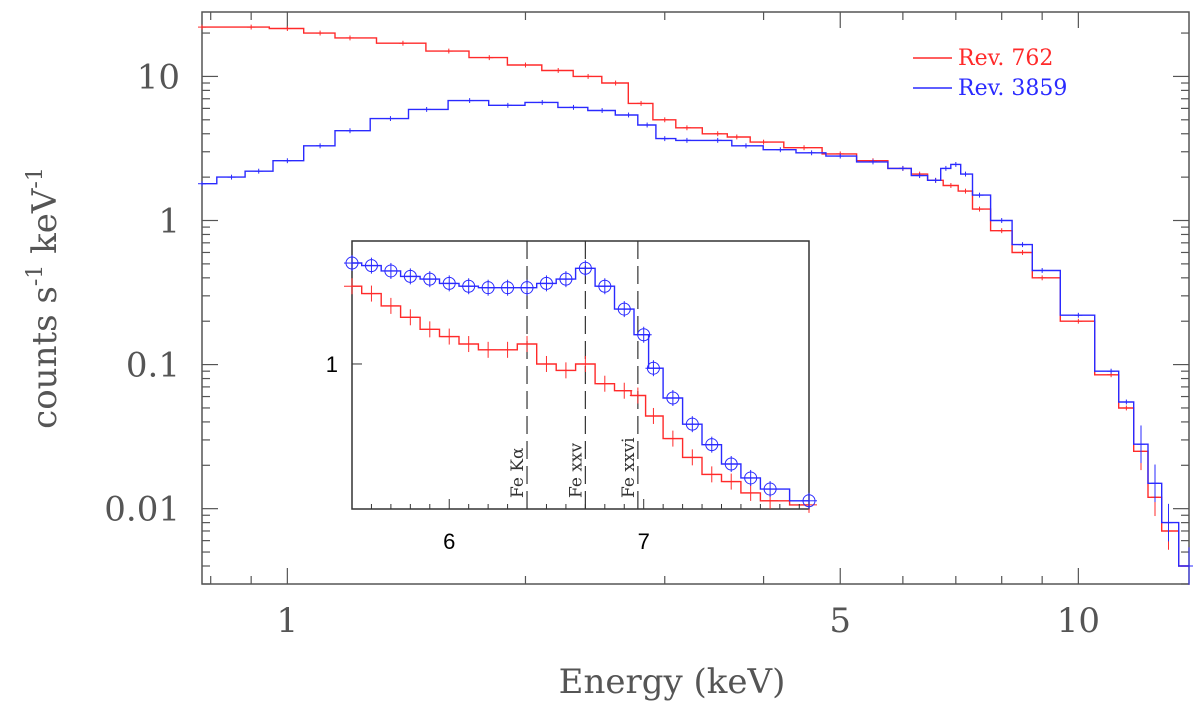 This screenshot has height=710, width=1200. What do you see at coordinates (45, 357) in the screenshot?
I see `y-axis-title-part-1: counts s` at bounding box center [45, 357].